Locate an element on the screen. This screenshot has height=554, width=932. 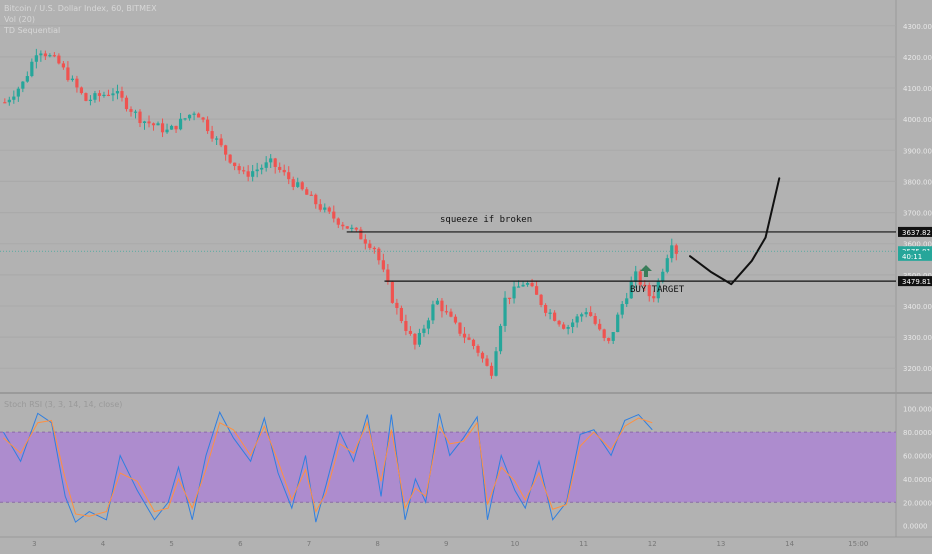
price-tick-label: 3200.00 is located at coordinates (917, 369).